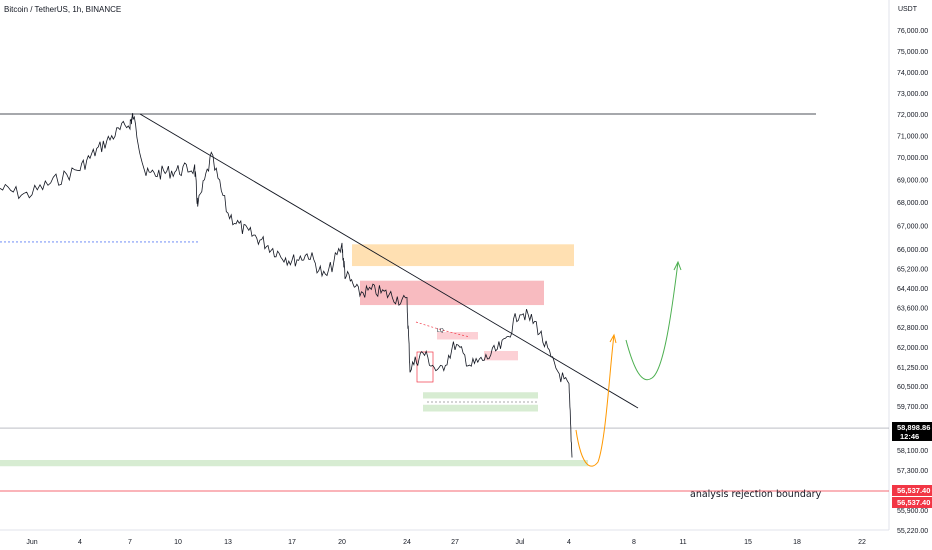 This screenshot has height=550, width=932. What do you see at coordinates (228, 542) in the screenshot?
I see `time-tick-label: 13` at bounding box center [228, 542].